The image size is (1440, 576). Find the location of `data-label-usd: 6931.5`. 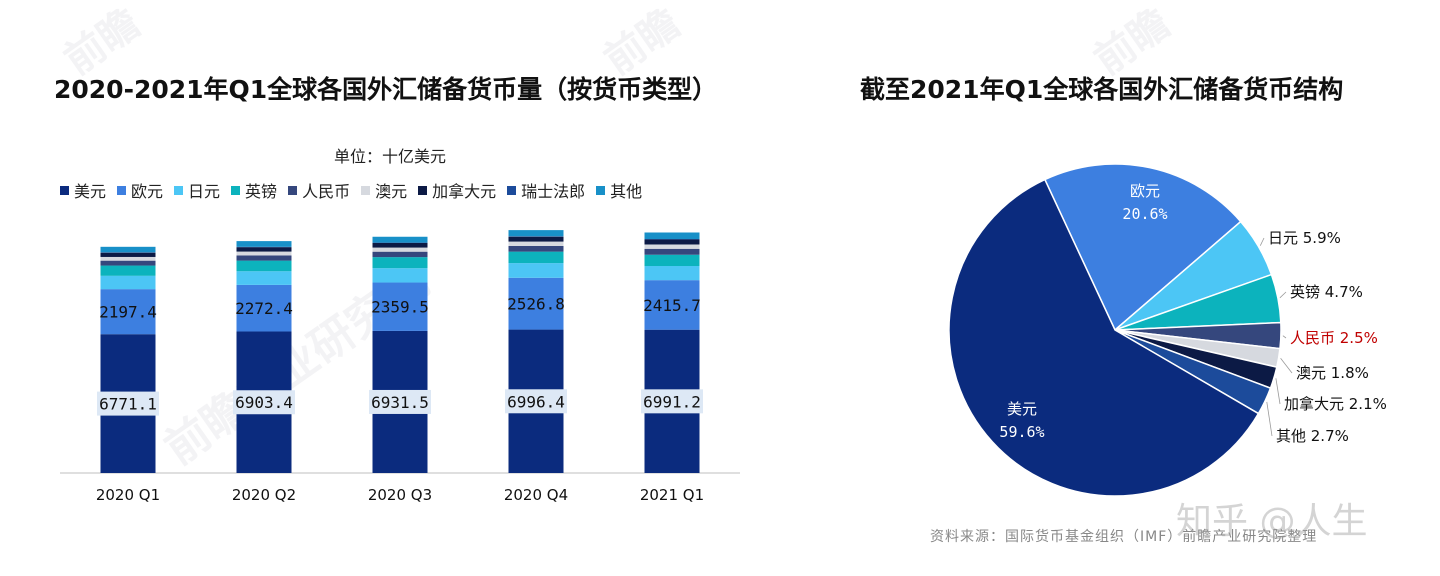

data-label-usd: 6931.5 is located at coordinates (400, 402).